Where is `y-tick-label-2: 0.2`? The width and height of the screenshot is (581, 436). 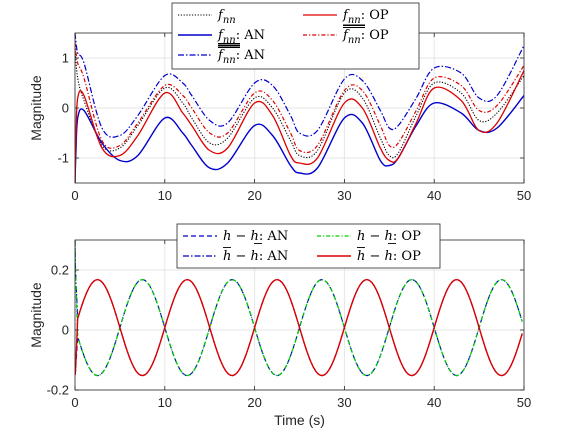 y-tick-label-2: 0.2 is located at coordinates (60, 270).